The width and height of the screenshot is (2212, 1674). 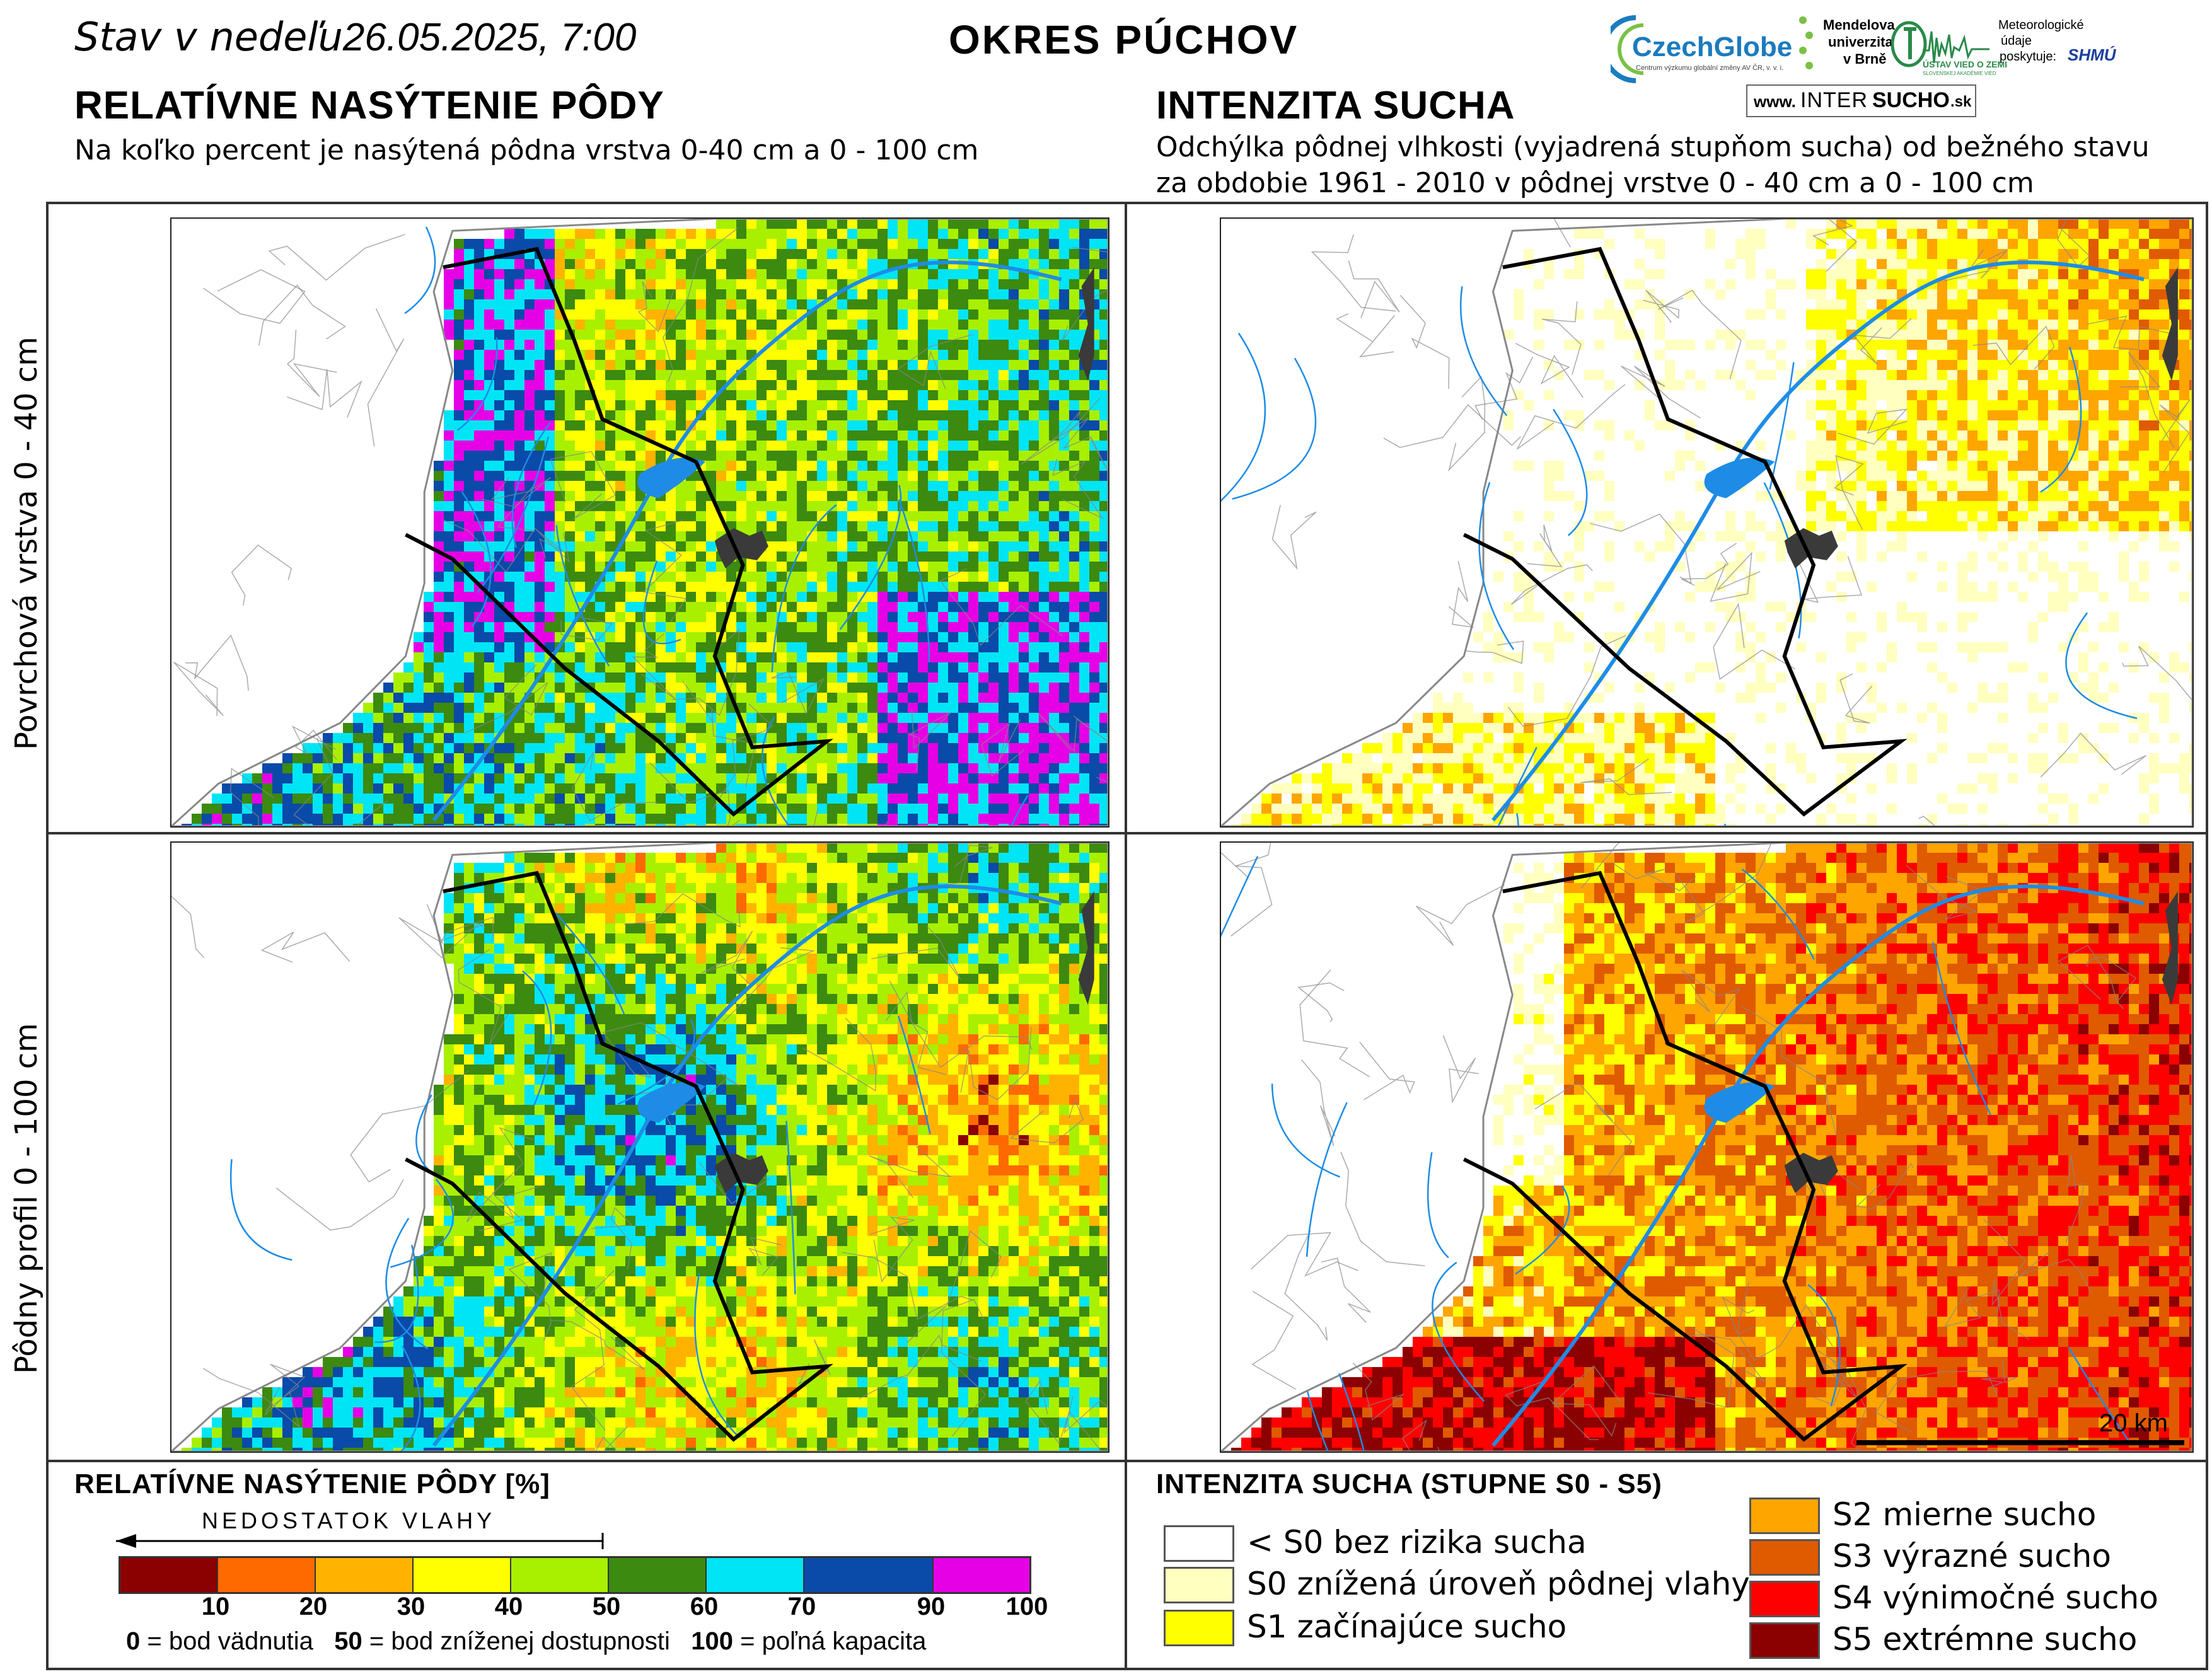 What do you see at coordinates (489, 37) in the screenshot?
I see `date-value: 26.05.2025, 7:00` at bounding box center [489, 37].